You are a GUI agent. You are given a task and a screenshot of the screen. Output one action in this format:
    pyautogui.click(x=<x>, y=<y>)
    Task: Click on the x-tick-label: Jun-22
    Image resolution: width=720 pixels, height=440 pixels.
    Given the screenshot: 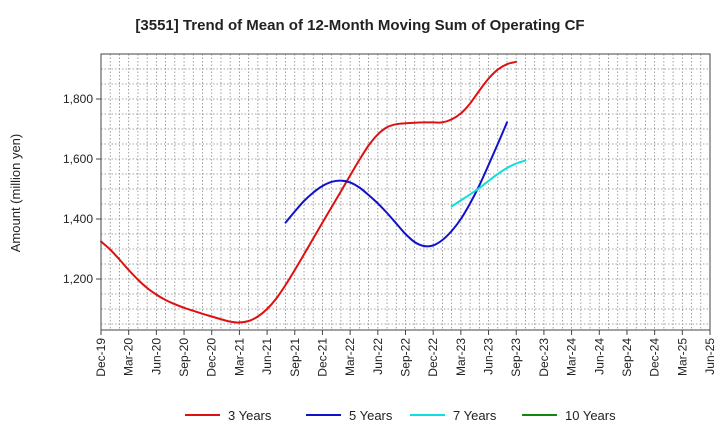 What is the action you would take?
    pyautogui.click(x=378, y=356)
    